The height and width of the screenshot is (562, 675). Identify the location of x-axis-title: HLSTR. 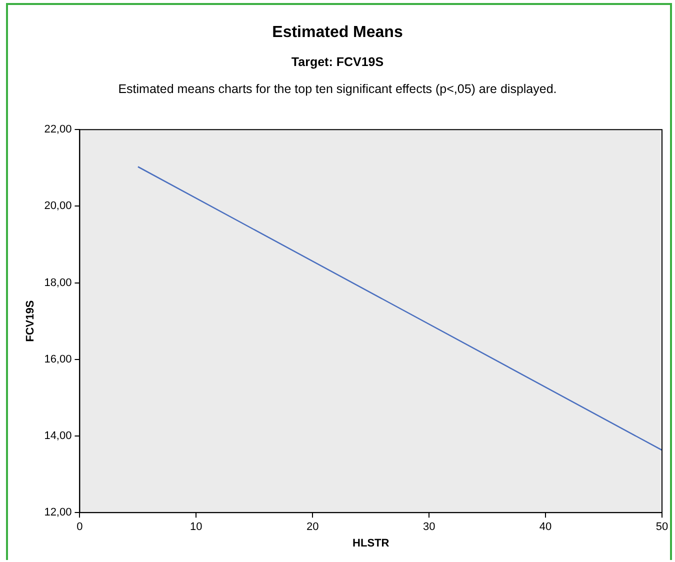
(371, 543).